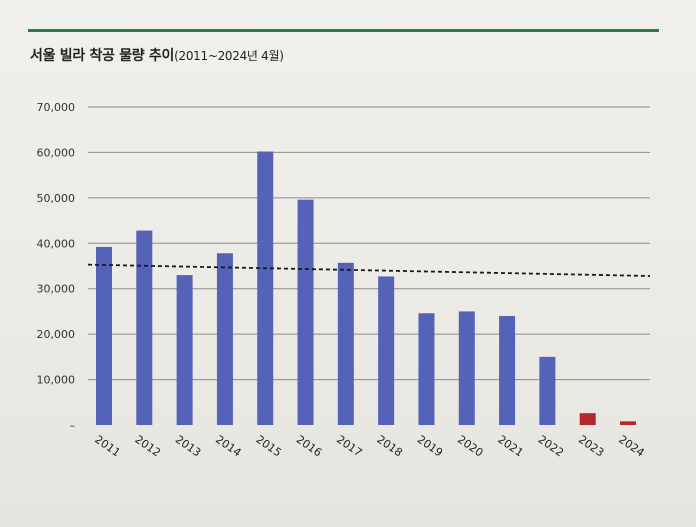 The image size is (696, 527). Describe the element at coordinates (507, 370) in the screenshot. I see `bar-2021` at that location.